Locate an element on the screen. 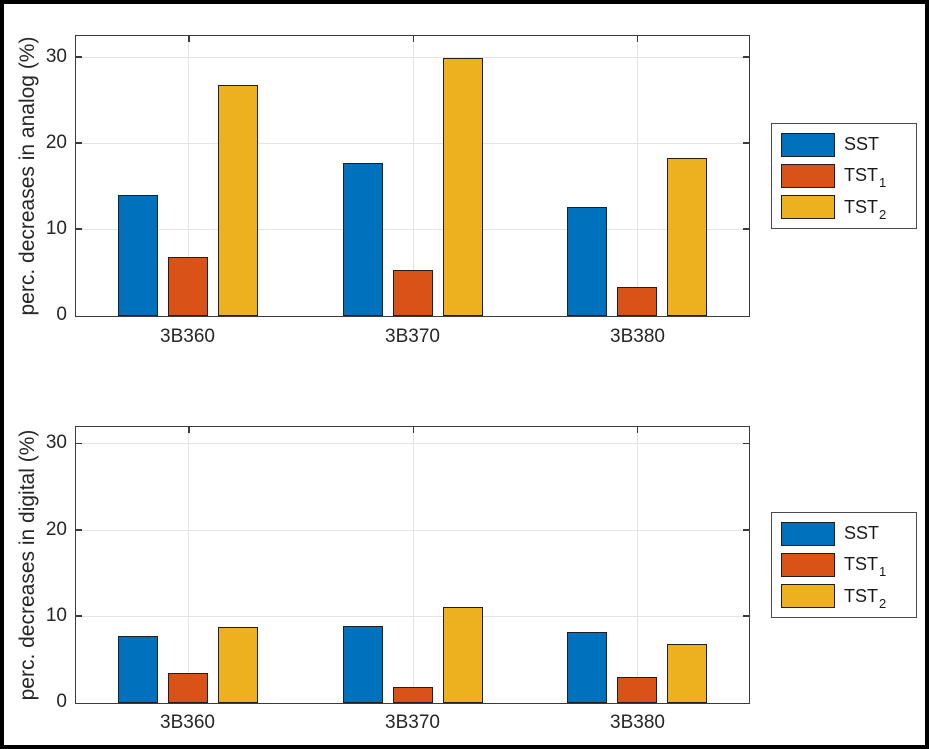 This screenshot has width=929, height=749. bar-digital-sst-3b380 is located at coordinates (586, 667).